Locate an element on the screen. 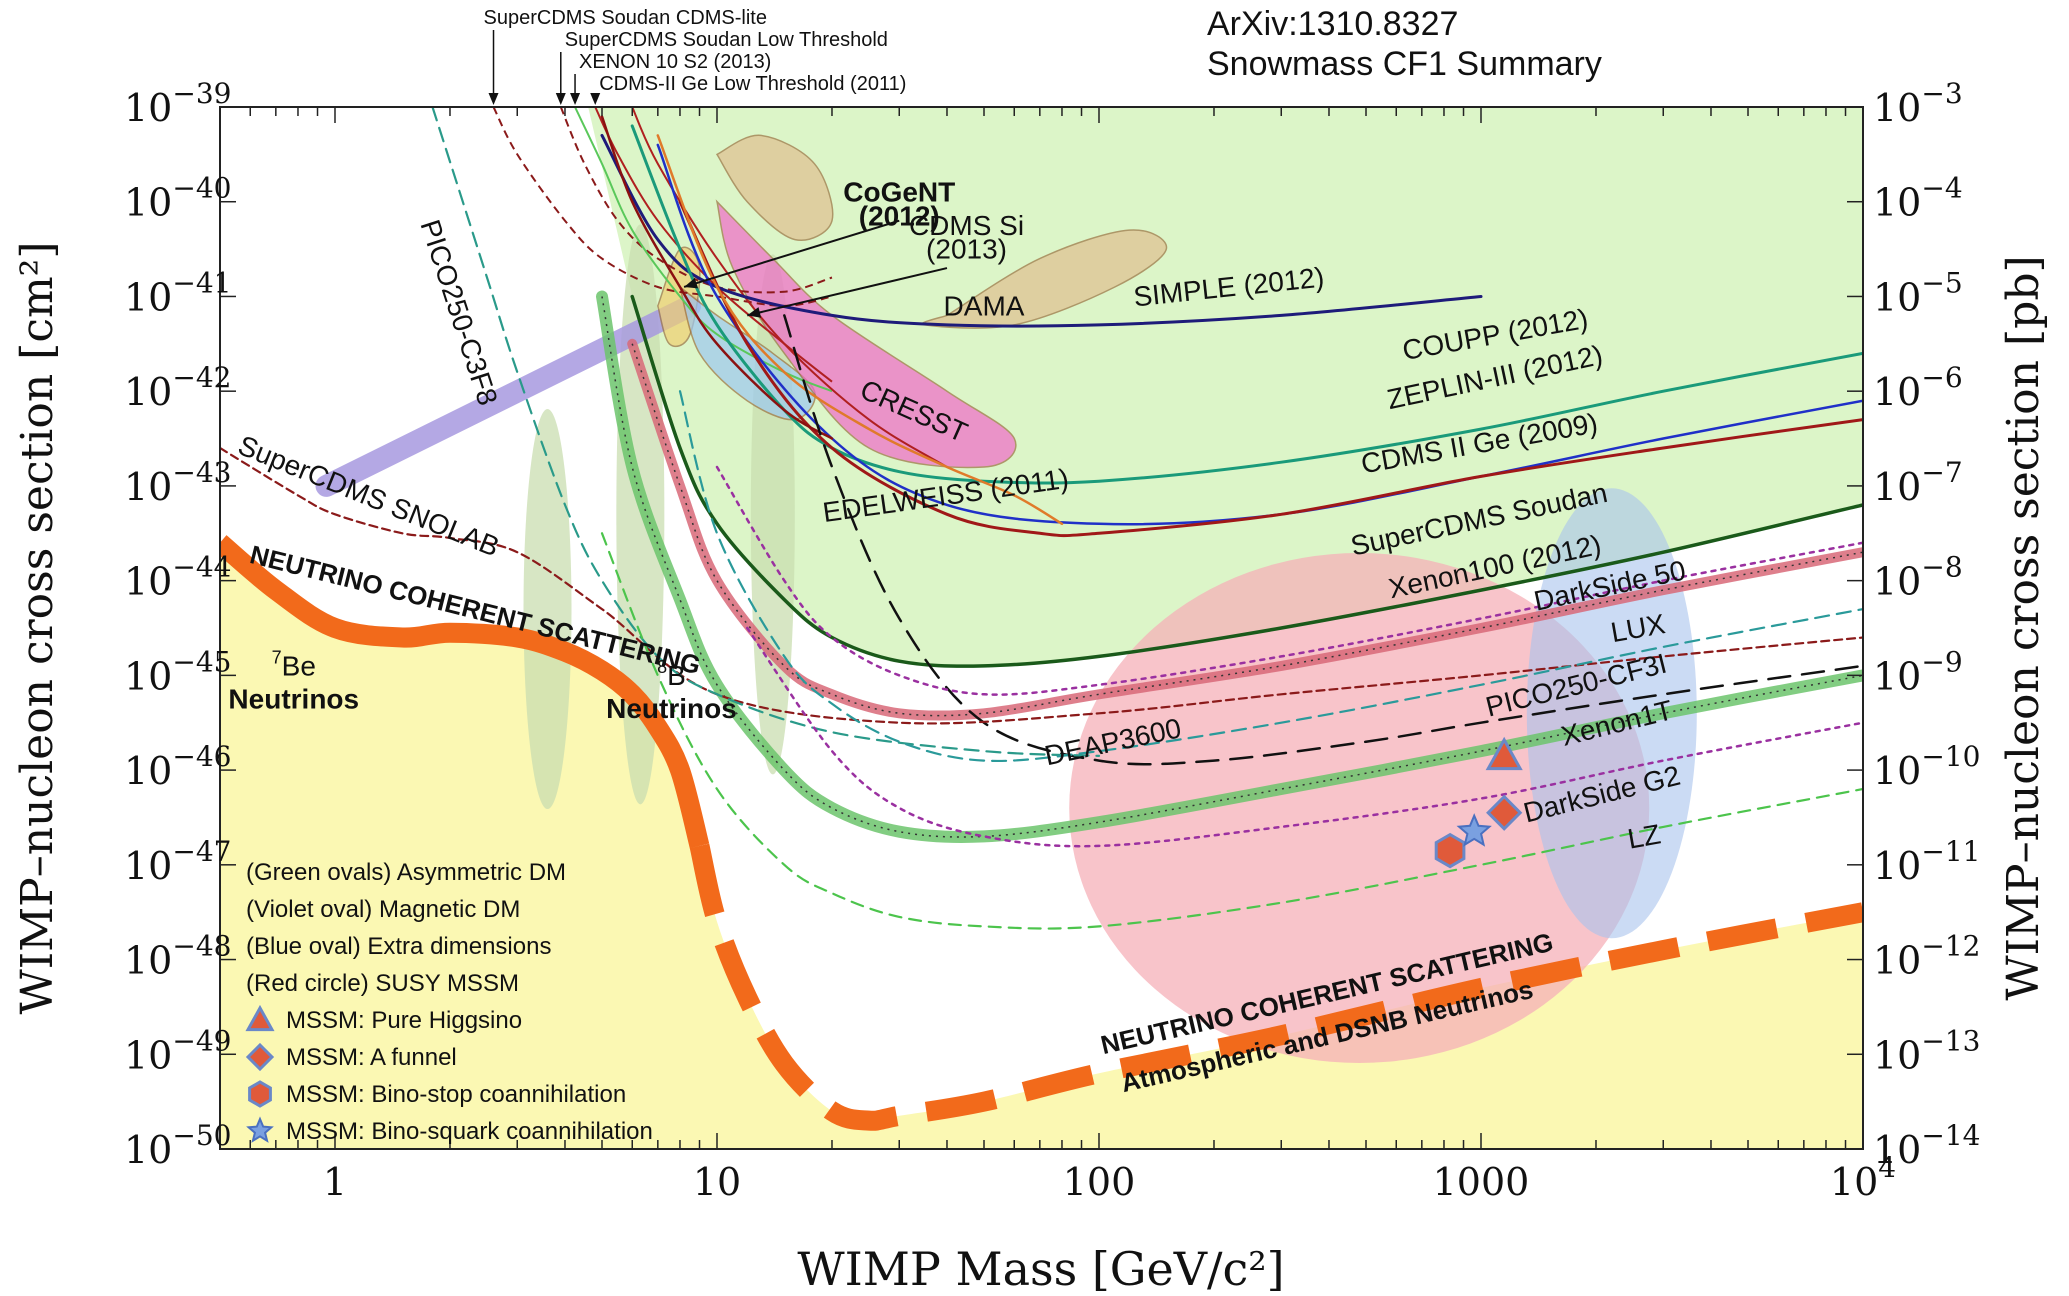  legend-entry: MSSM: Bino-squark coannihilation is located at coordinates (469, 1131).